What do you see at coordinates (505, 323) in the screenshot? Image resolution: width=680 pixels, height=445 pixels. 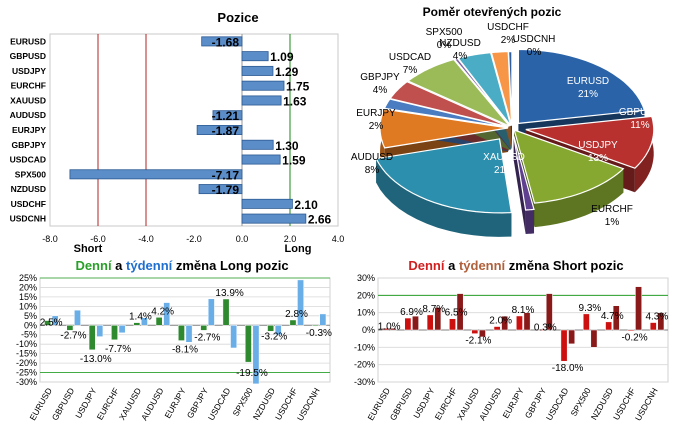 I see `weekly-bar-audusd` at bounding box center [505, 323].